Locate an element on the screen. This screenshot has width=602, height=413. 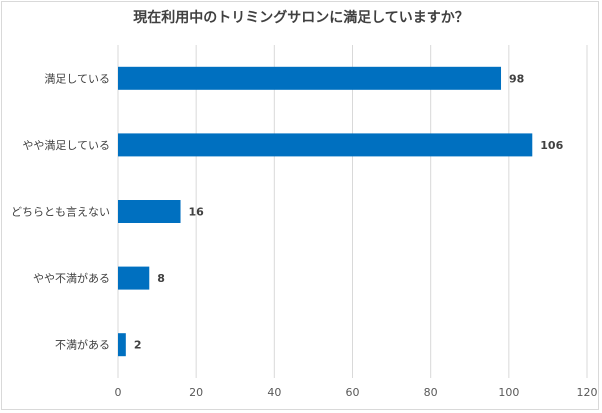
x-tick-label: 100 is located at coordinates (508, 392).